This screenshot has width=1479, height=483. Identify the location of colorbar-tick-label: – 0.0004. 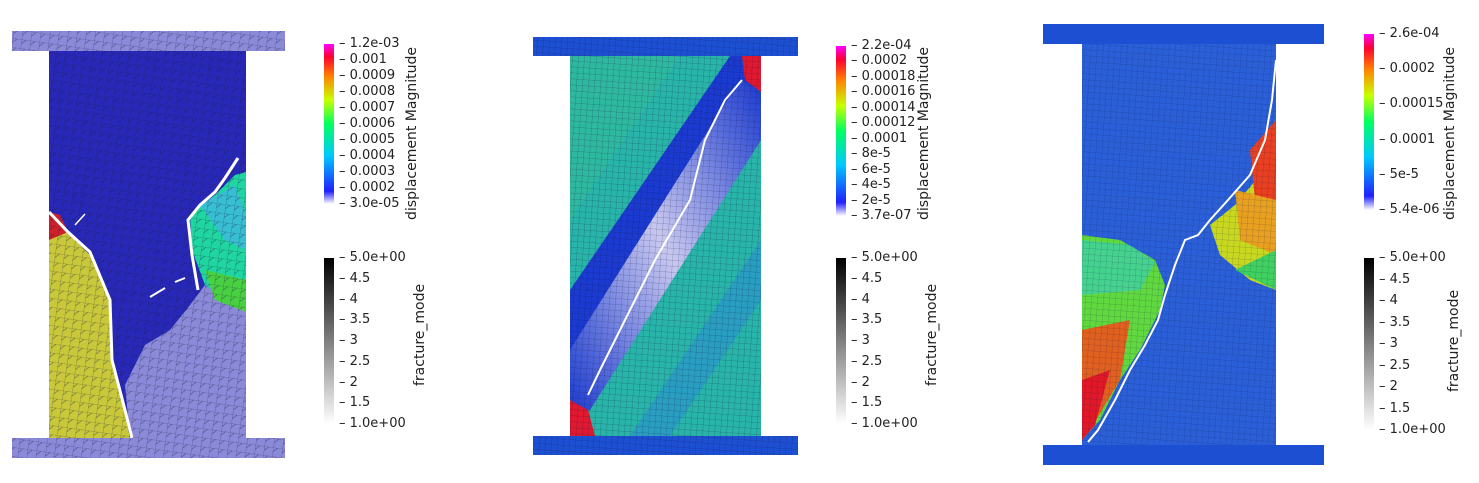
(367, 155).